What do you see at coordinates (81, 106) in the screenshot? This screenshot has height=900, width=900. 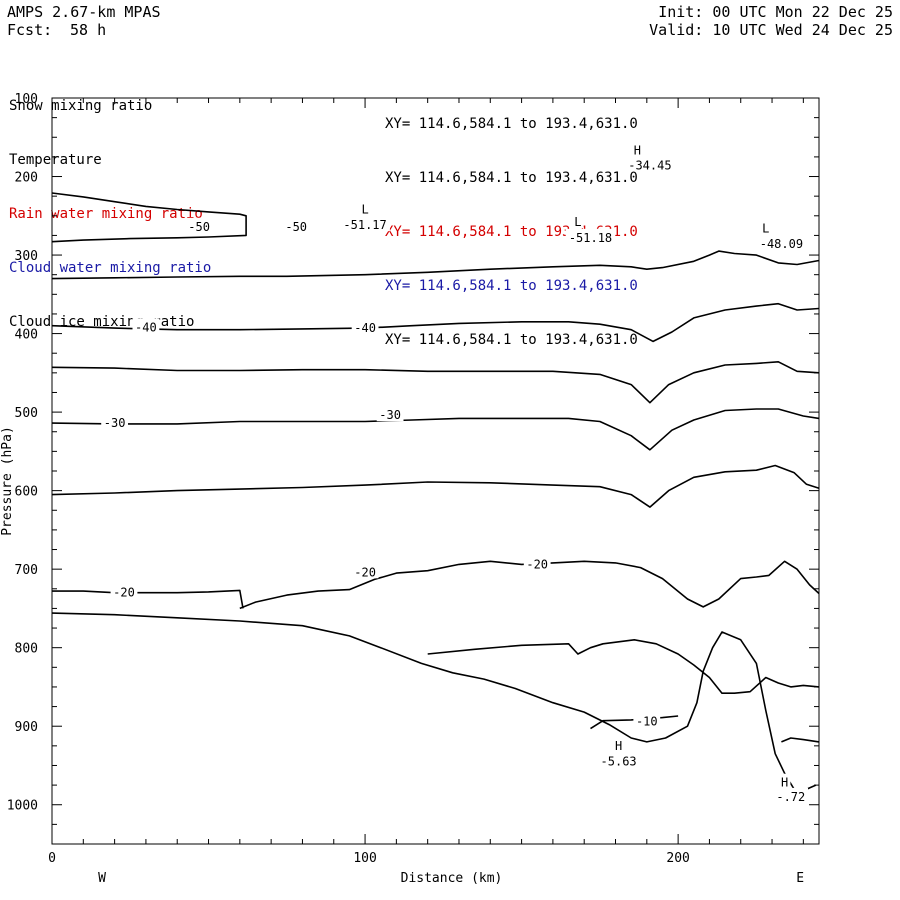 I see `legend-label: Snow mixing ratio` at bounding box center [81, 106].